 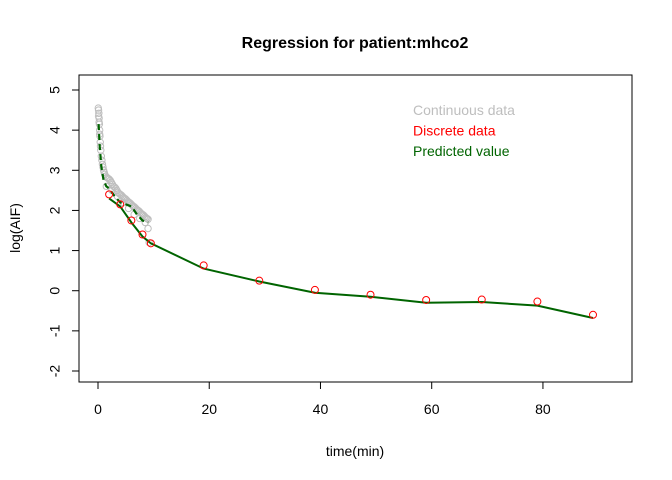 I want to click on y-tick-label: 5, so click(x=55, y=90).